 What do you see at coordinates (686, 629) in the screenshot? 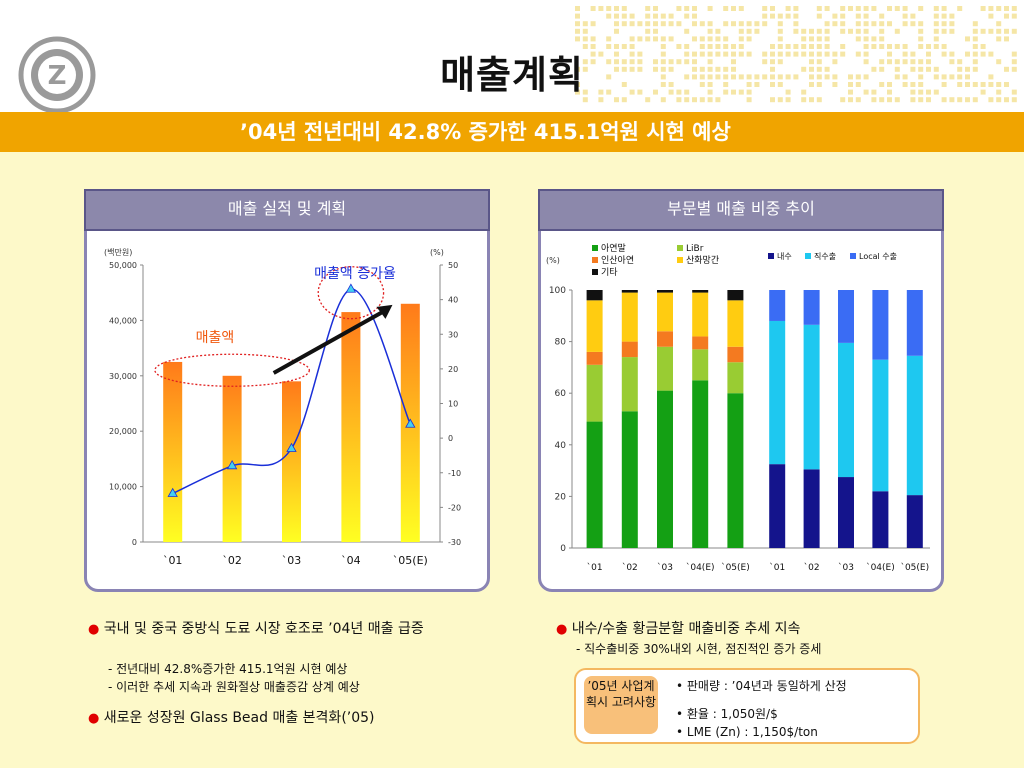
I see `bullet-right-1-text: 내수/수출 황금분할 매출비중 추세 지속` at bounding box center [686, 629].